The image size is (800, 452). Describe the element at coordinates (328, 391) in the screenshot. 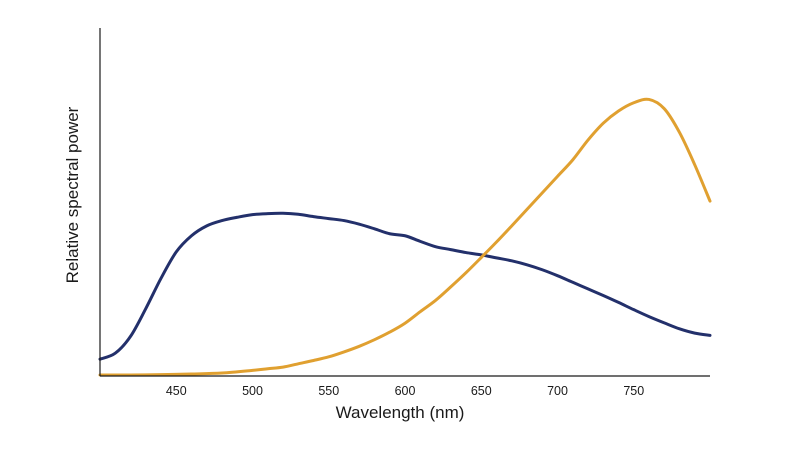

I see `x-tick-label: 550` at that location.